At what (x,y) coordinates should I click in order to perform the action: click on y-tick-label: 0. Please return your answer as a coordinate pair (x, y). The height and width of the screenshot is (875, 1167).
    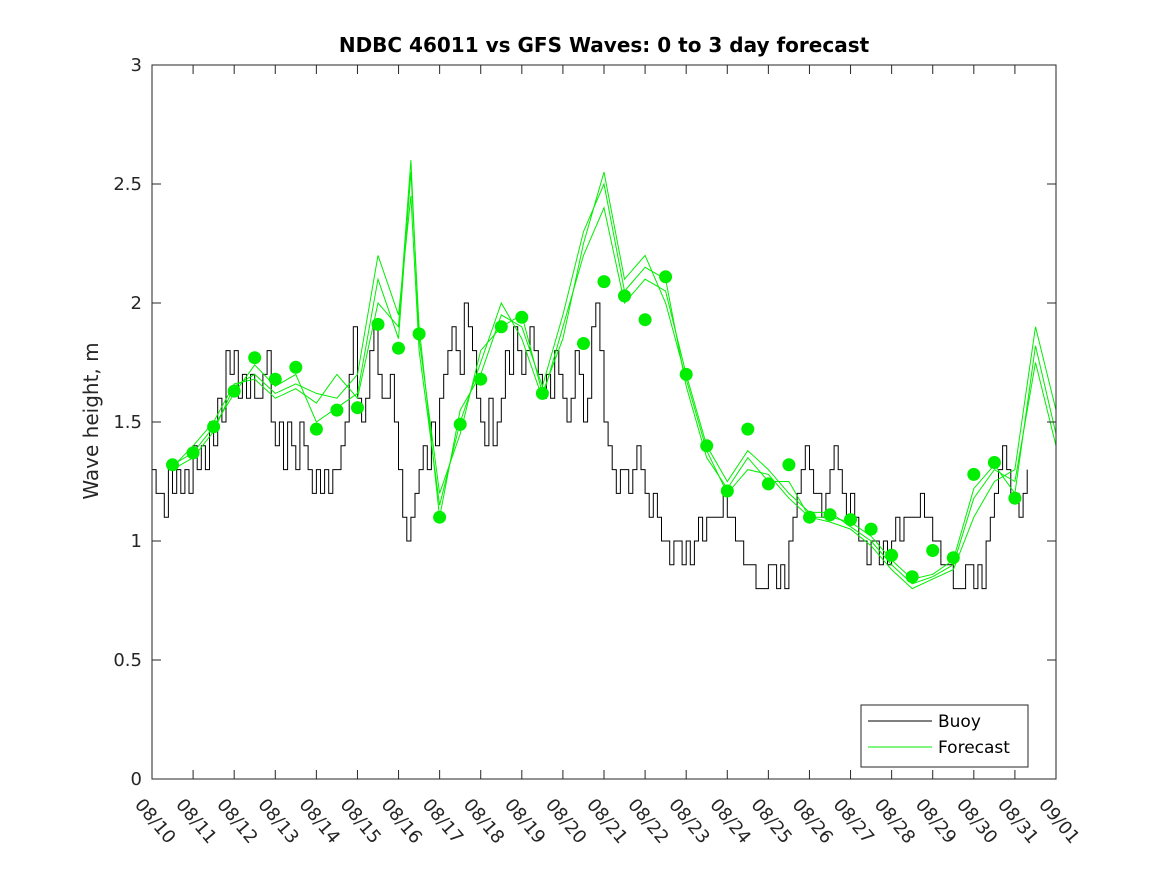
    Looking at the image, I should click on (136, 779).